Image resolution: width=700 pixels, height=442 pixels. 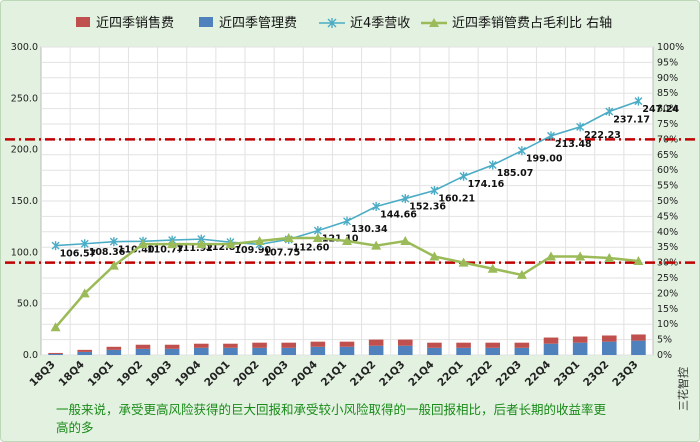 What do you see at coordinates (667, 186) in the screenshot?
I see `right-axis-tick-label: 55%` at bounding box center [667, 186].